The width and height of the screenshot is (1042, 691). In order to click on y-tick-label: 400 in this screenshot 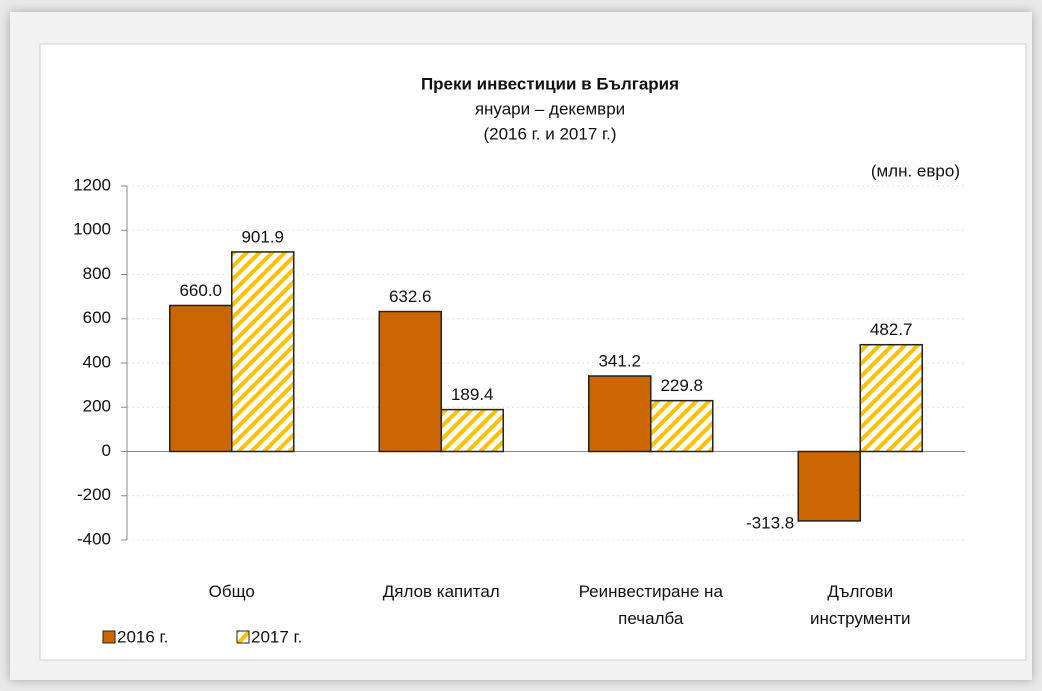, I will do `click(97, 361)`.